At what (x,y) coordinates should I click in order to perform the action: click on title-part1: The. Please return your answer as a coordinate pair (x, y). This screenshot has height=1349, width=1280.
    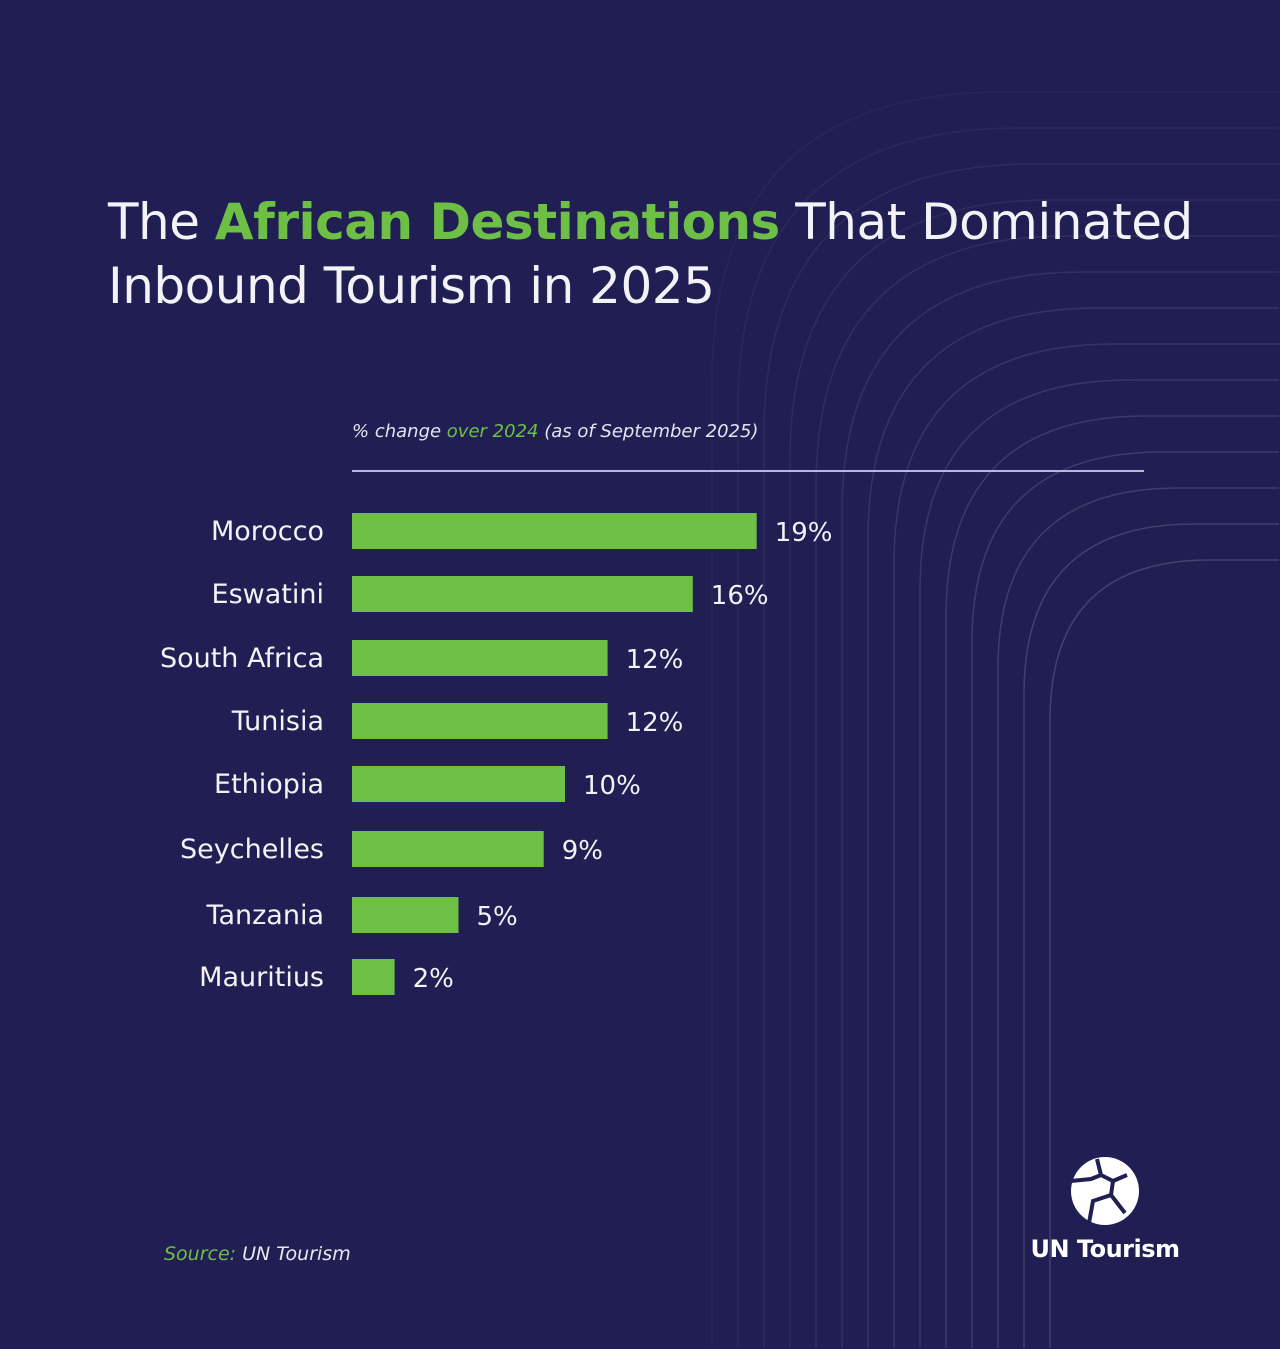
    Looking at the image, I should click on (161, 222).